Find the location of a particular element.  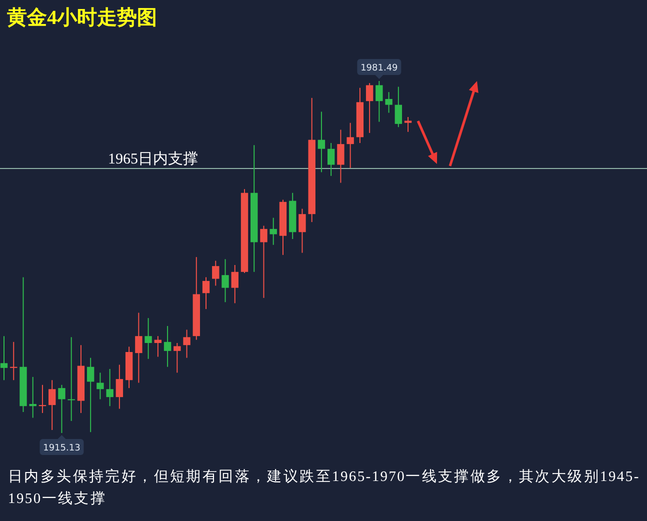

annotation: 1915.13 is located at coordinates (61, 449).